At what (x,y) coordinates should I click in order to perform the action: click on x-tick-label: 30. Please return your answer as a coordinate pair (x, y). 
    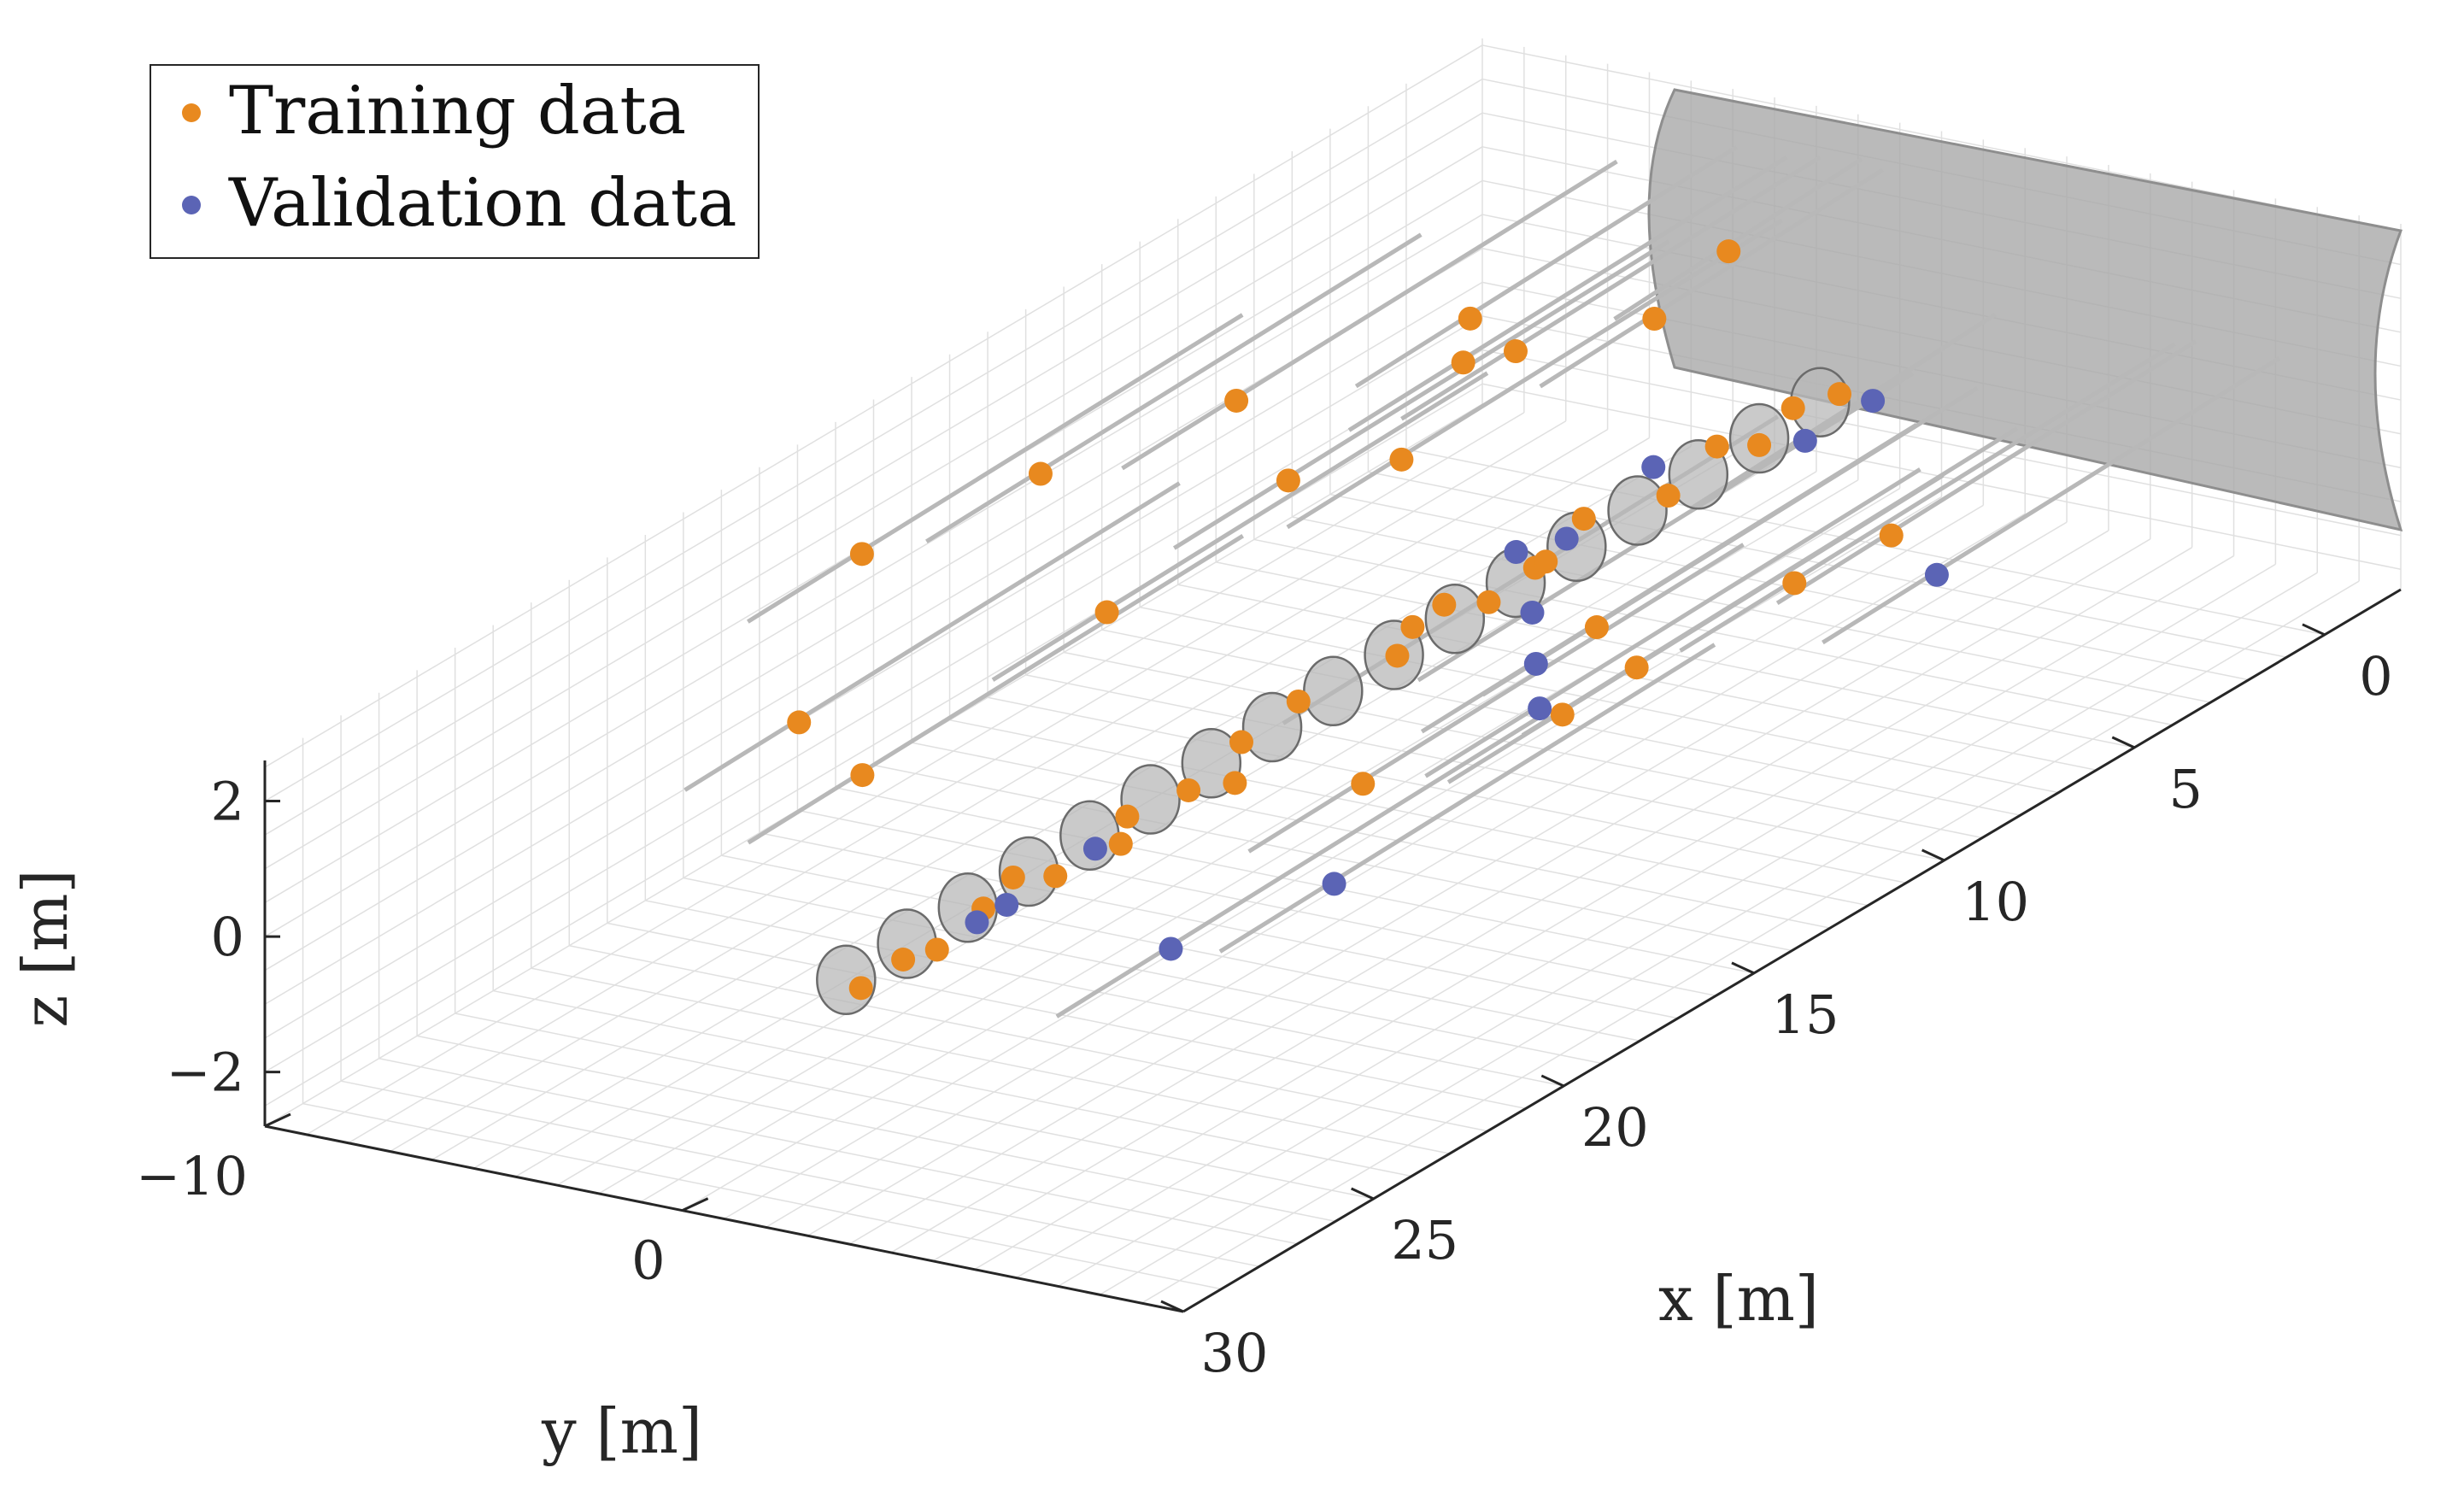
    Looking at the image, I should click on (1235, 1353).